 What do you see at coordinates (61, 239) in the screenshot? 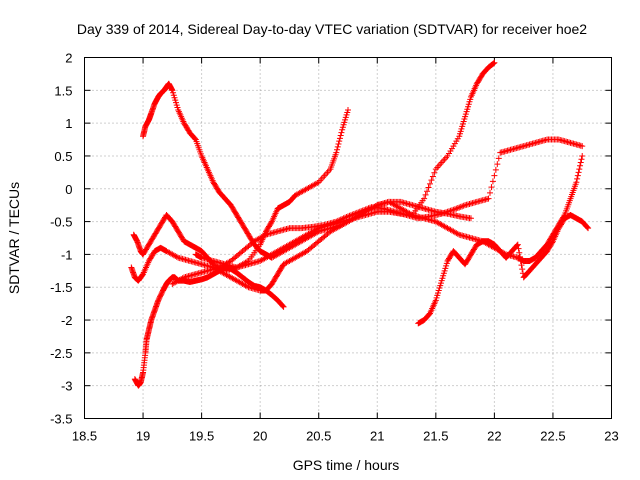
I see `y-tick-labels: -3.5 -3 -2.5 -2 -1.5 -1 -0.5 0 0.5 1 1.5 2` at bounding box center [61, 239].